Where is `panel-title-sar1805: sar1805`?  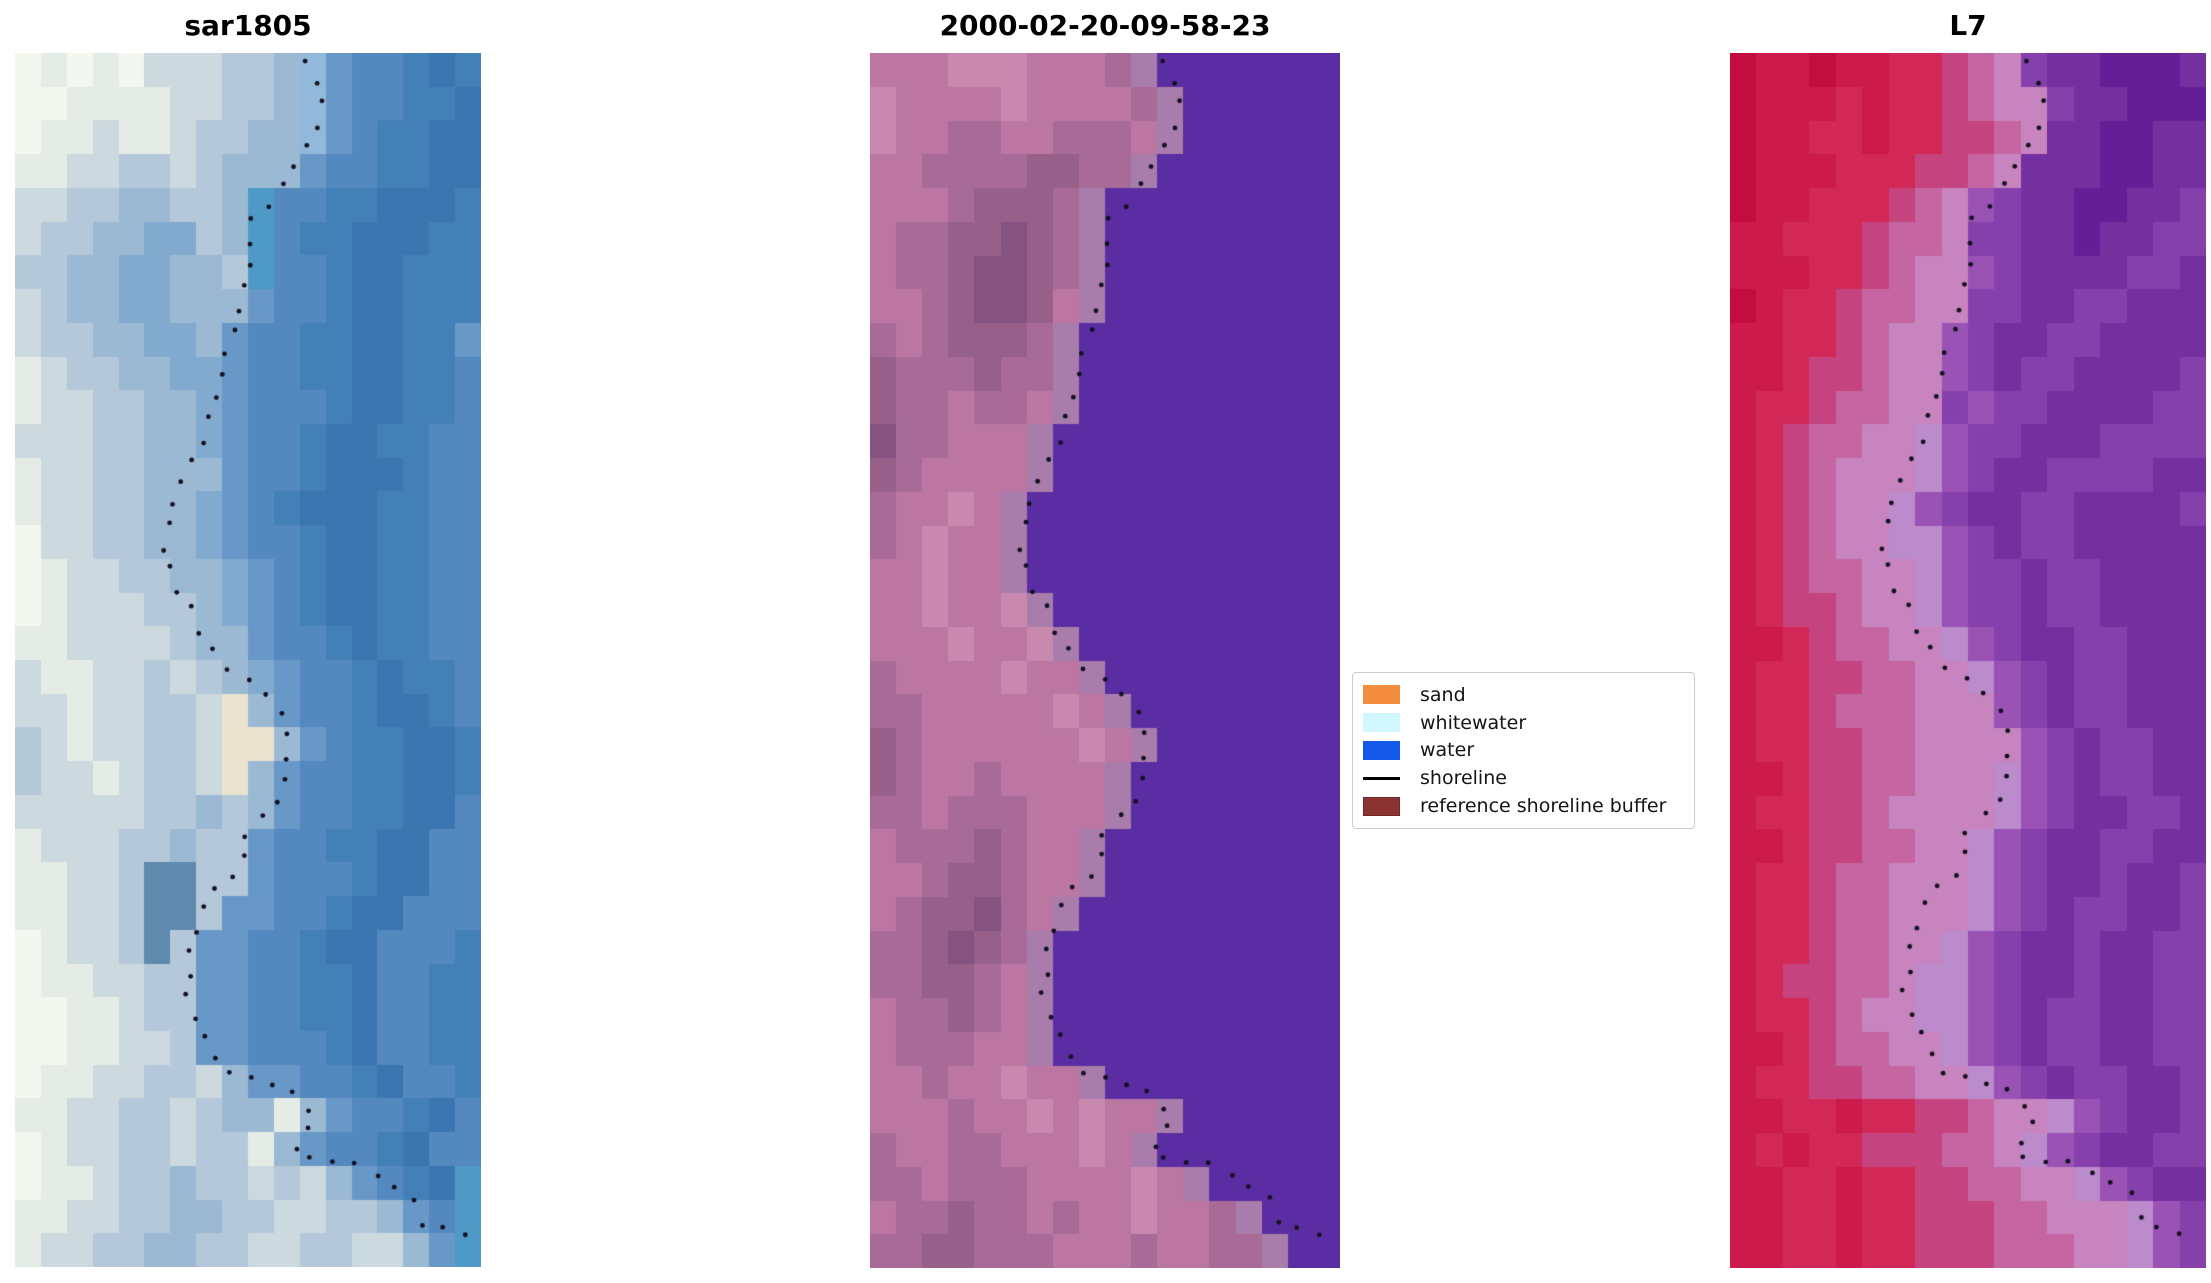
panel-title-sar1805: sar1805 is located at coordinates (248, 25).